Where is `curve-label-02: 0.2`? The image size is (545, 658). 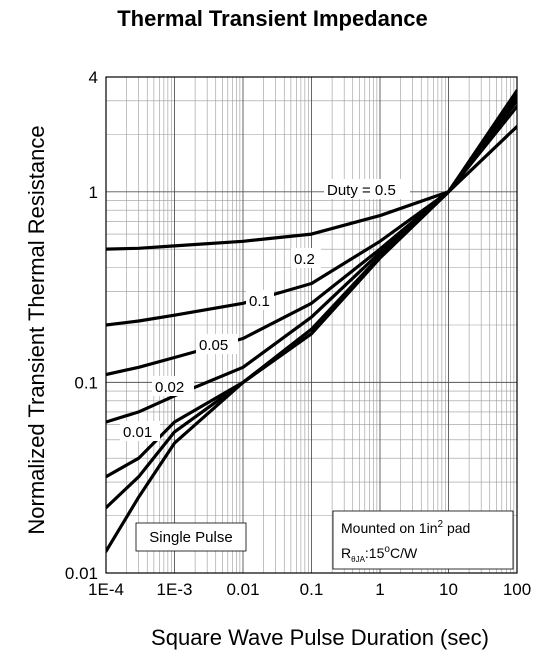 curve-label-02: 0.2 is located at coordinates (304, 259).